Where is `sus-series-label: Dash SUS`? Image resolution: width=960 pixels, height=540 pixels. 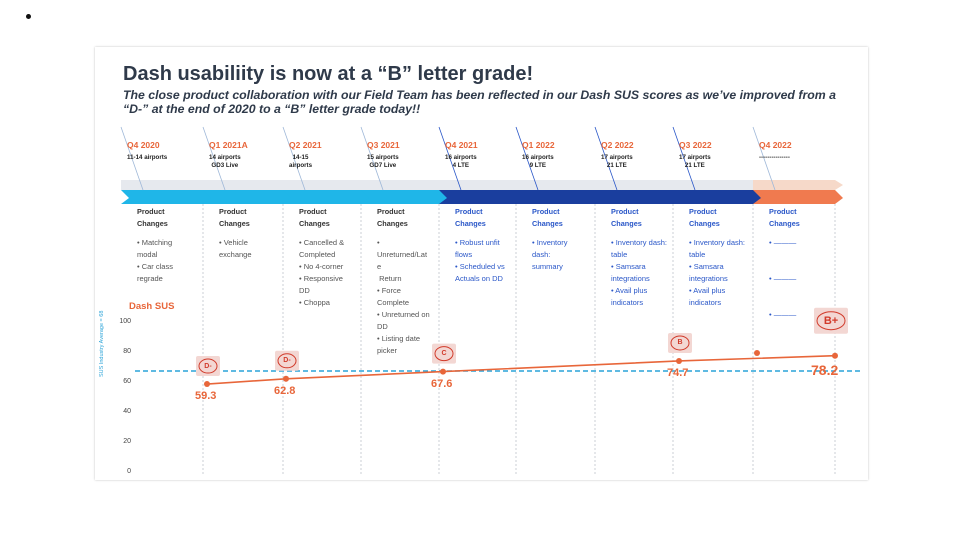 sus-series-label: Dash SUS is located at coordinates (152, 306).